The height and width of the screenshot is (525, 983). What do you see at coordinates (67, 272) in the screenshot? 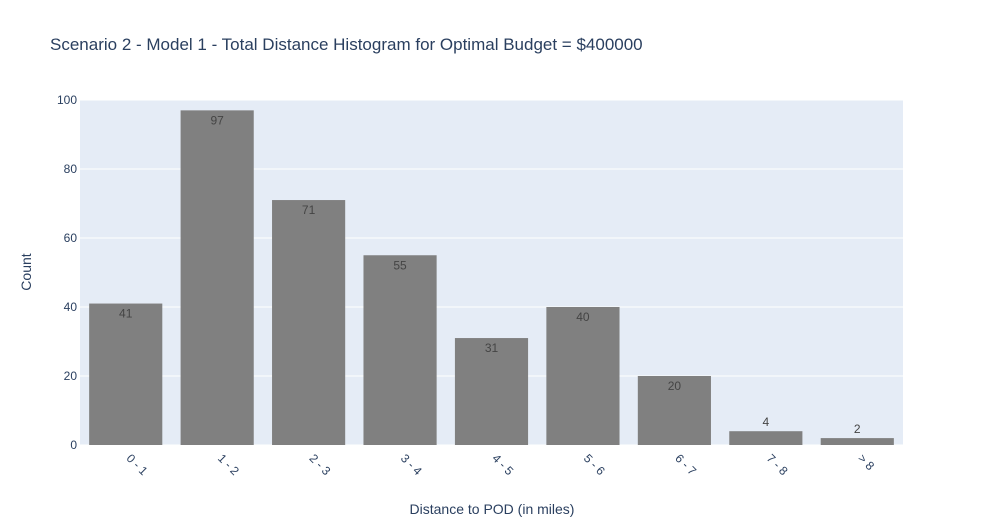
I see `y-tick-labels: 0 20 40 60 80 100` at bounding box center [67, 272].